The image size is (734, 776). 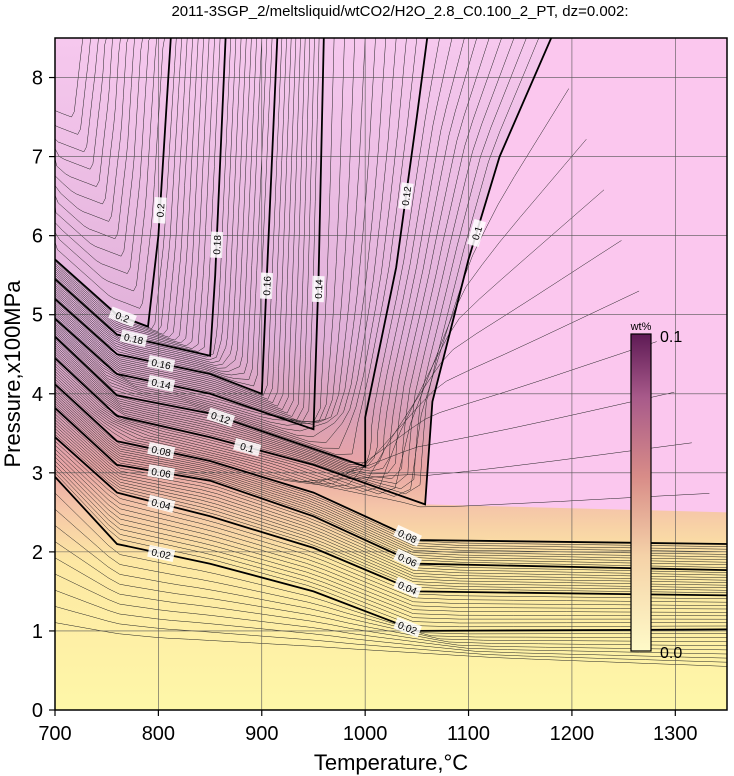 What do you see at coordinates (37, 553) in the screenshot?
I see `y-tick-label: 2` at bounding box center [37, 553].